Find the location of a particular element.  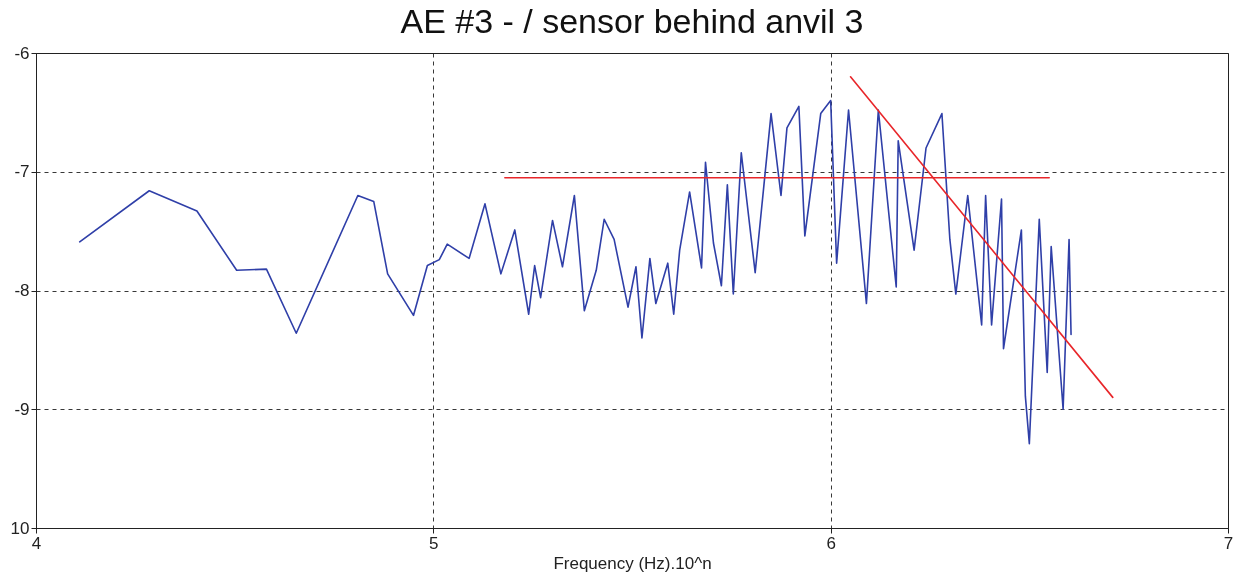

y-tick-label: -8 is located at coordinates (22, 290).